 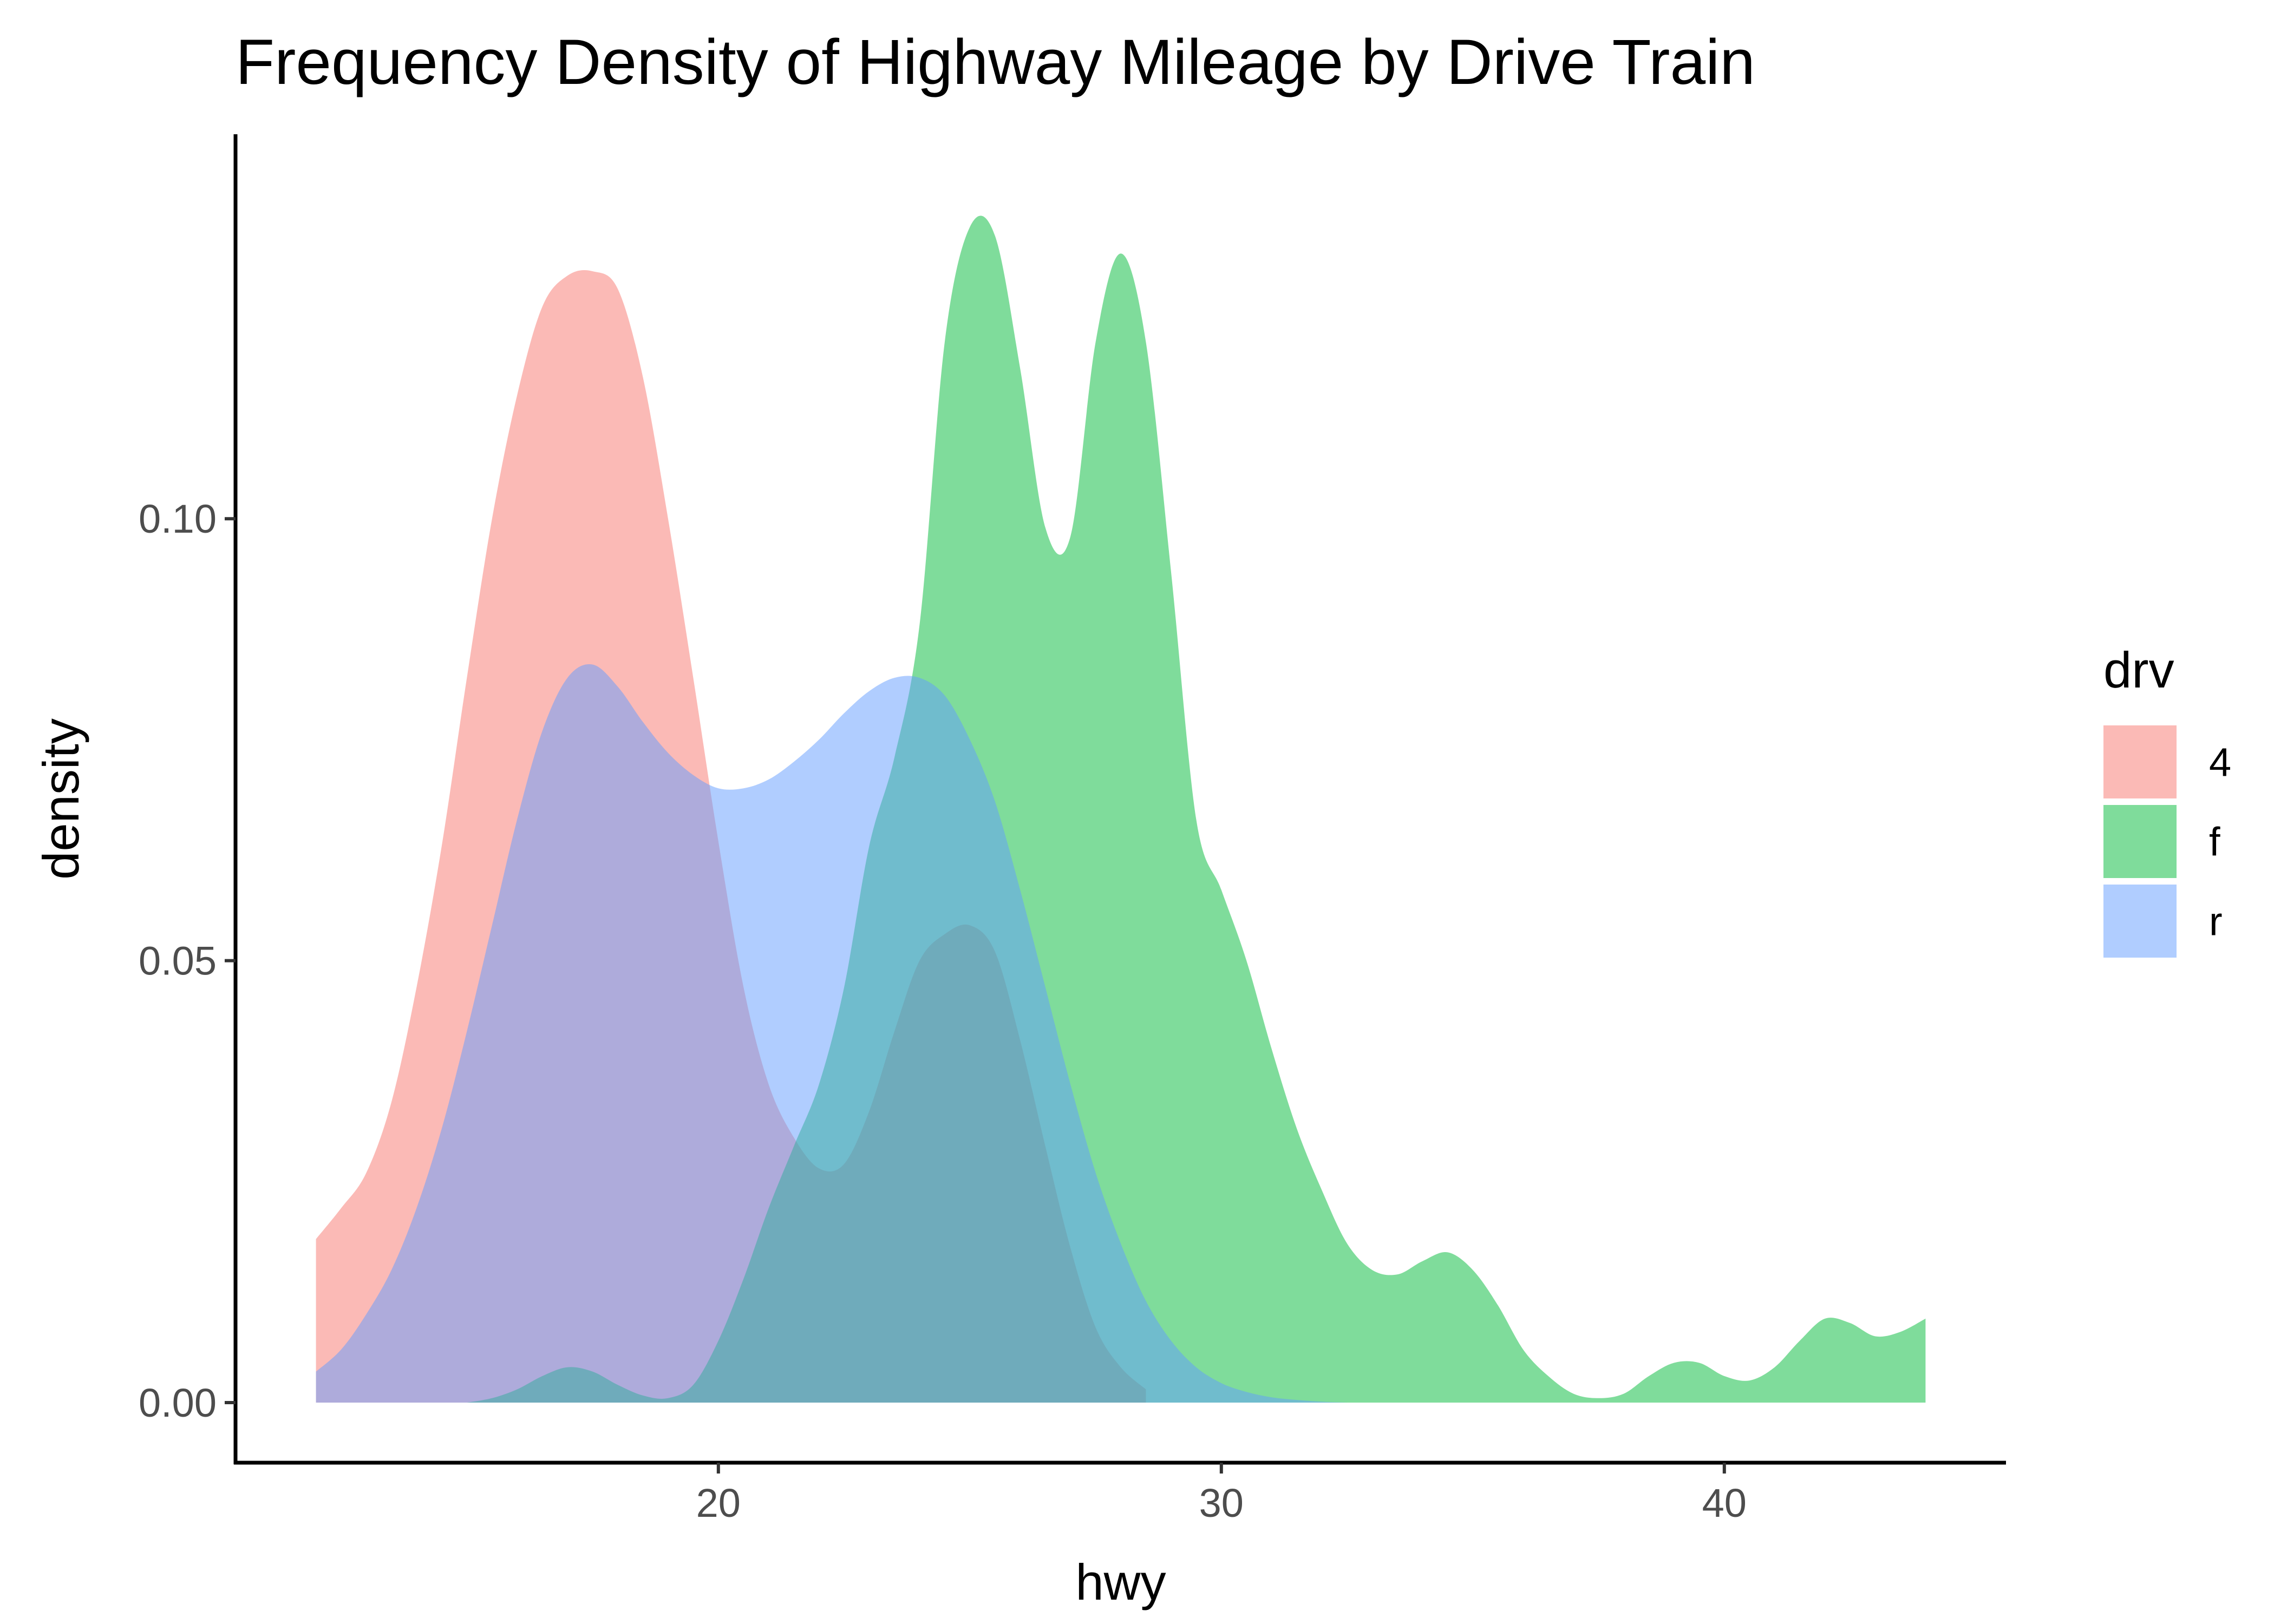 I want to click on legend: drv 4 fr, so click(x=2167, y=800).